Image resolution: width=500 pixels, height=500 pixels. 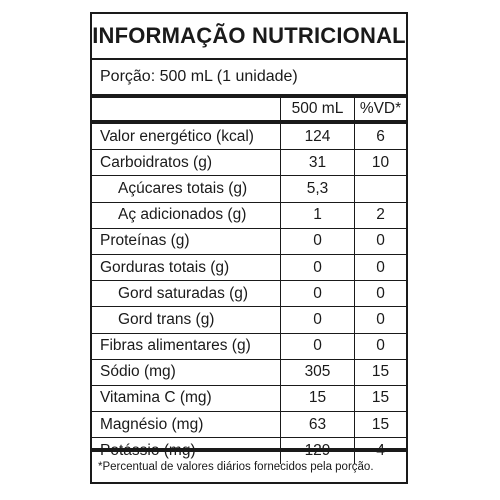 What do you see at coordinates (380, 109) in the screenshot?
I see `header-vd: %VD*` at bounding box center [380, 109].